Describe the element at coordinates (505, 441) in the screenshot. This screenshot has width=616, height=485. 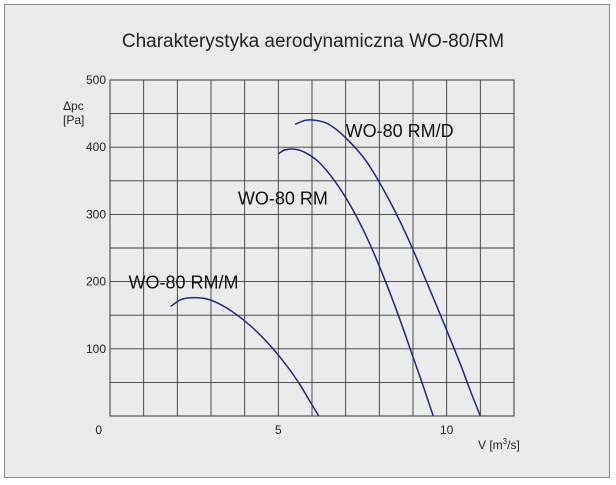
I see `x-axis-label-sup: 3` at that location.